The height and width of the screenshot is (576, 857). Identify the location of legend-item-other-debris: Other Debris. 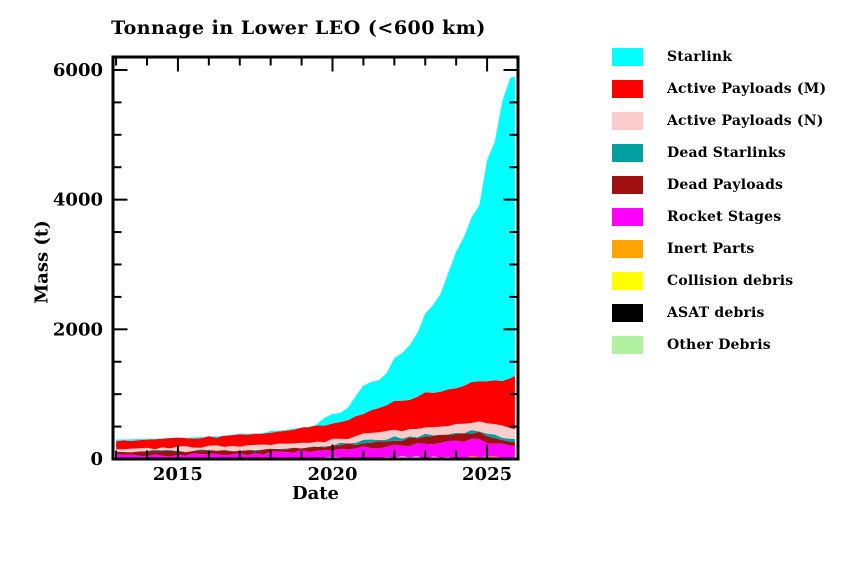
(719, 345).